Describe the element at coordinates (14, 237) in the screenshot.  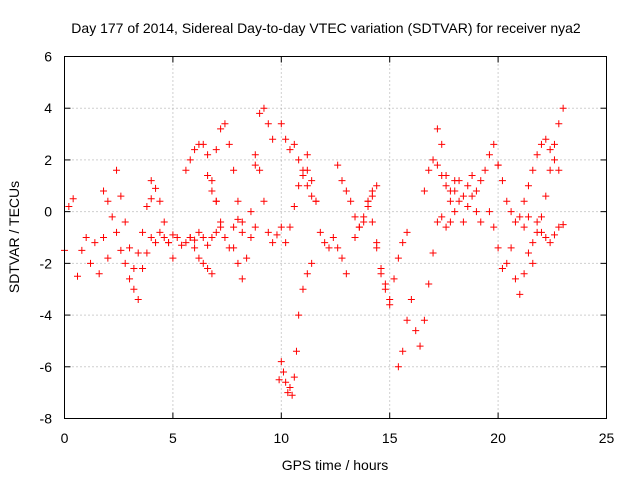
I see `y-axis-title: SDTVAR / TECUs` at that location.